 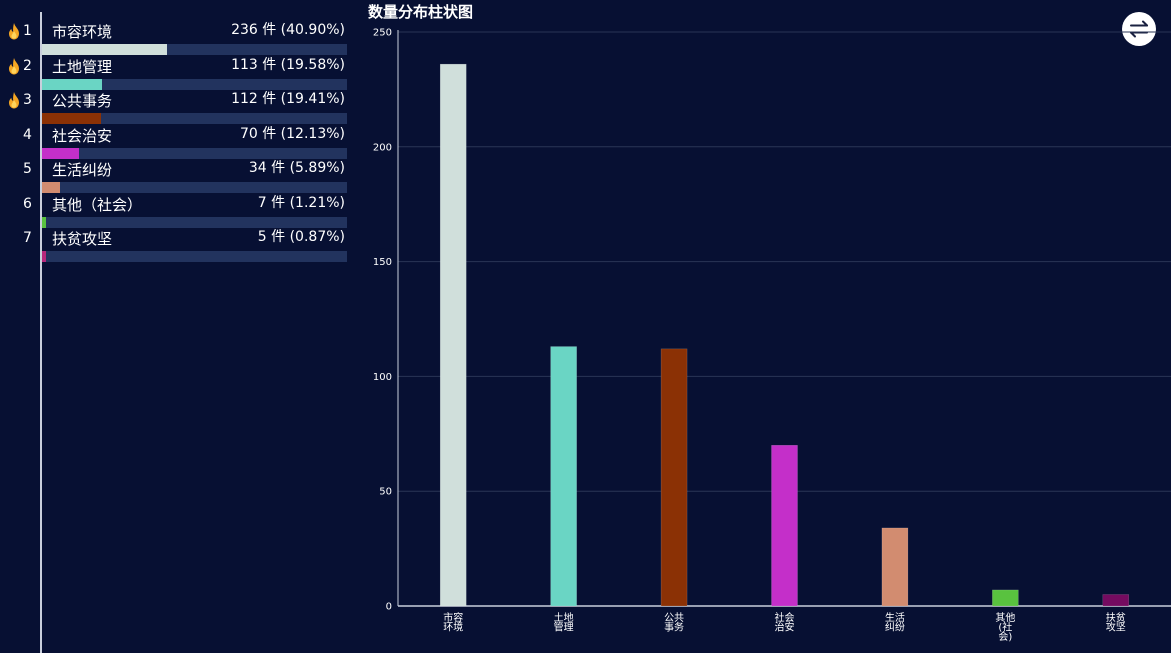 What do you see at coordinates (175, 36) in the screenshot?
I see `ranking-item: 1 市容环境 236 件 (40.90%)` at bounding box center [175, 36].